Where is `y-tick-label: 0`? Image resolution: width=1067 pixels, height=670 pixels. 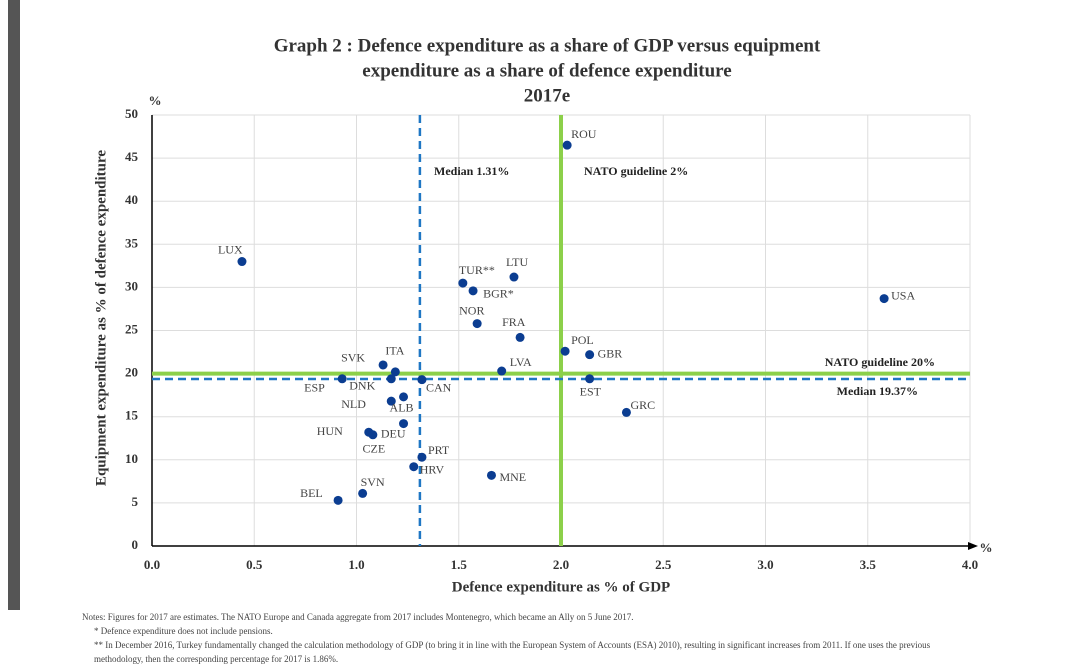 y-tick-label: 0 is located at coordinates (135, 544).